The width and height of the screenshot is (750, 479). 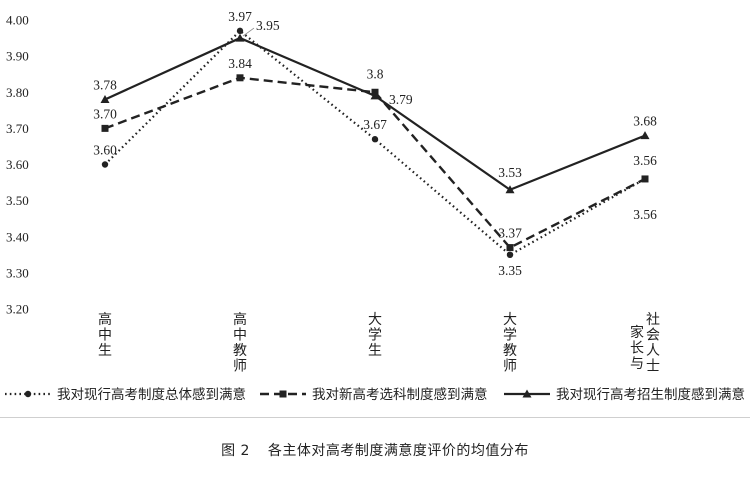 I want to click on category-label: 大学教师, so click(x=510, y=343).